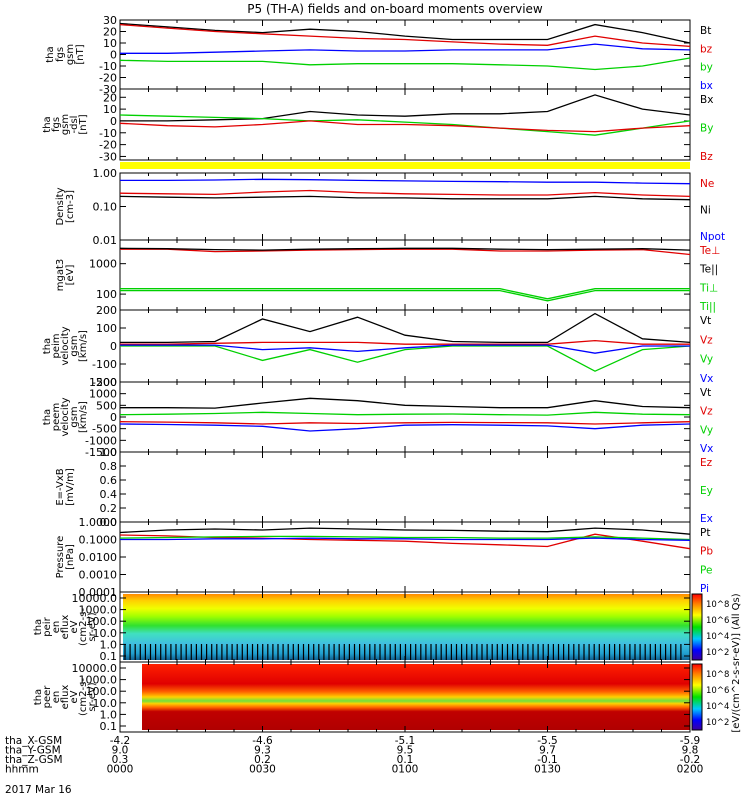  Describe the element at coordinates (706, 519) in the screenshot. I see `legend-entry: Ex` at that location.